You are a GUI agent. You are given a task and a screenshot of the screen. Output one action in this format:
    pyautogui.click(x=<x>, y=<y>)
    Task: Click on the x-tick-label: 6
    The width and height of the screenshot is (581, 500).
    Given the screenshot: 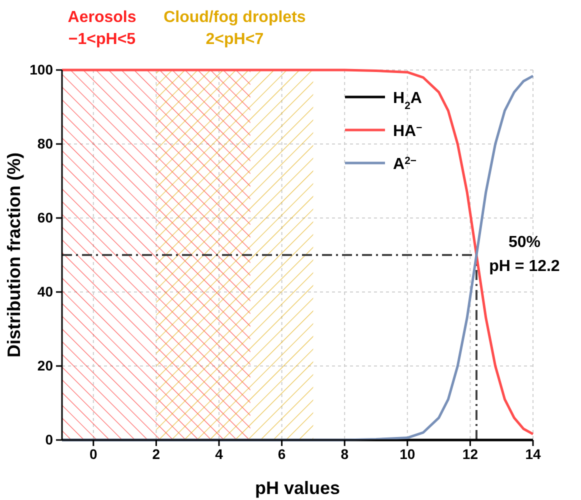 What is the action you would take?
    pyautogui.click(x=282, y=454)
    